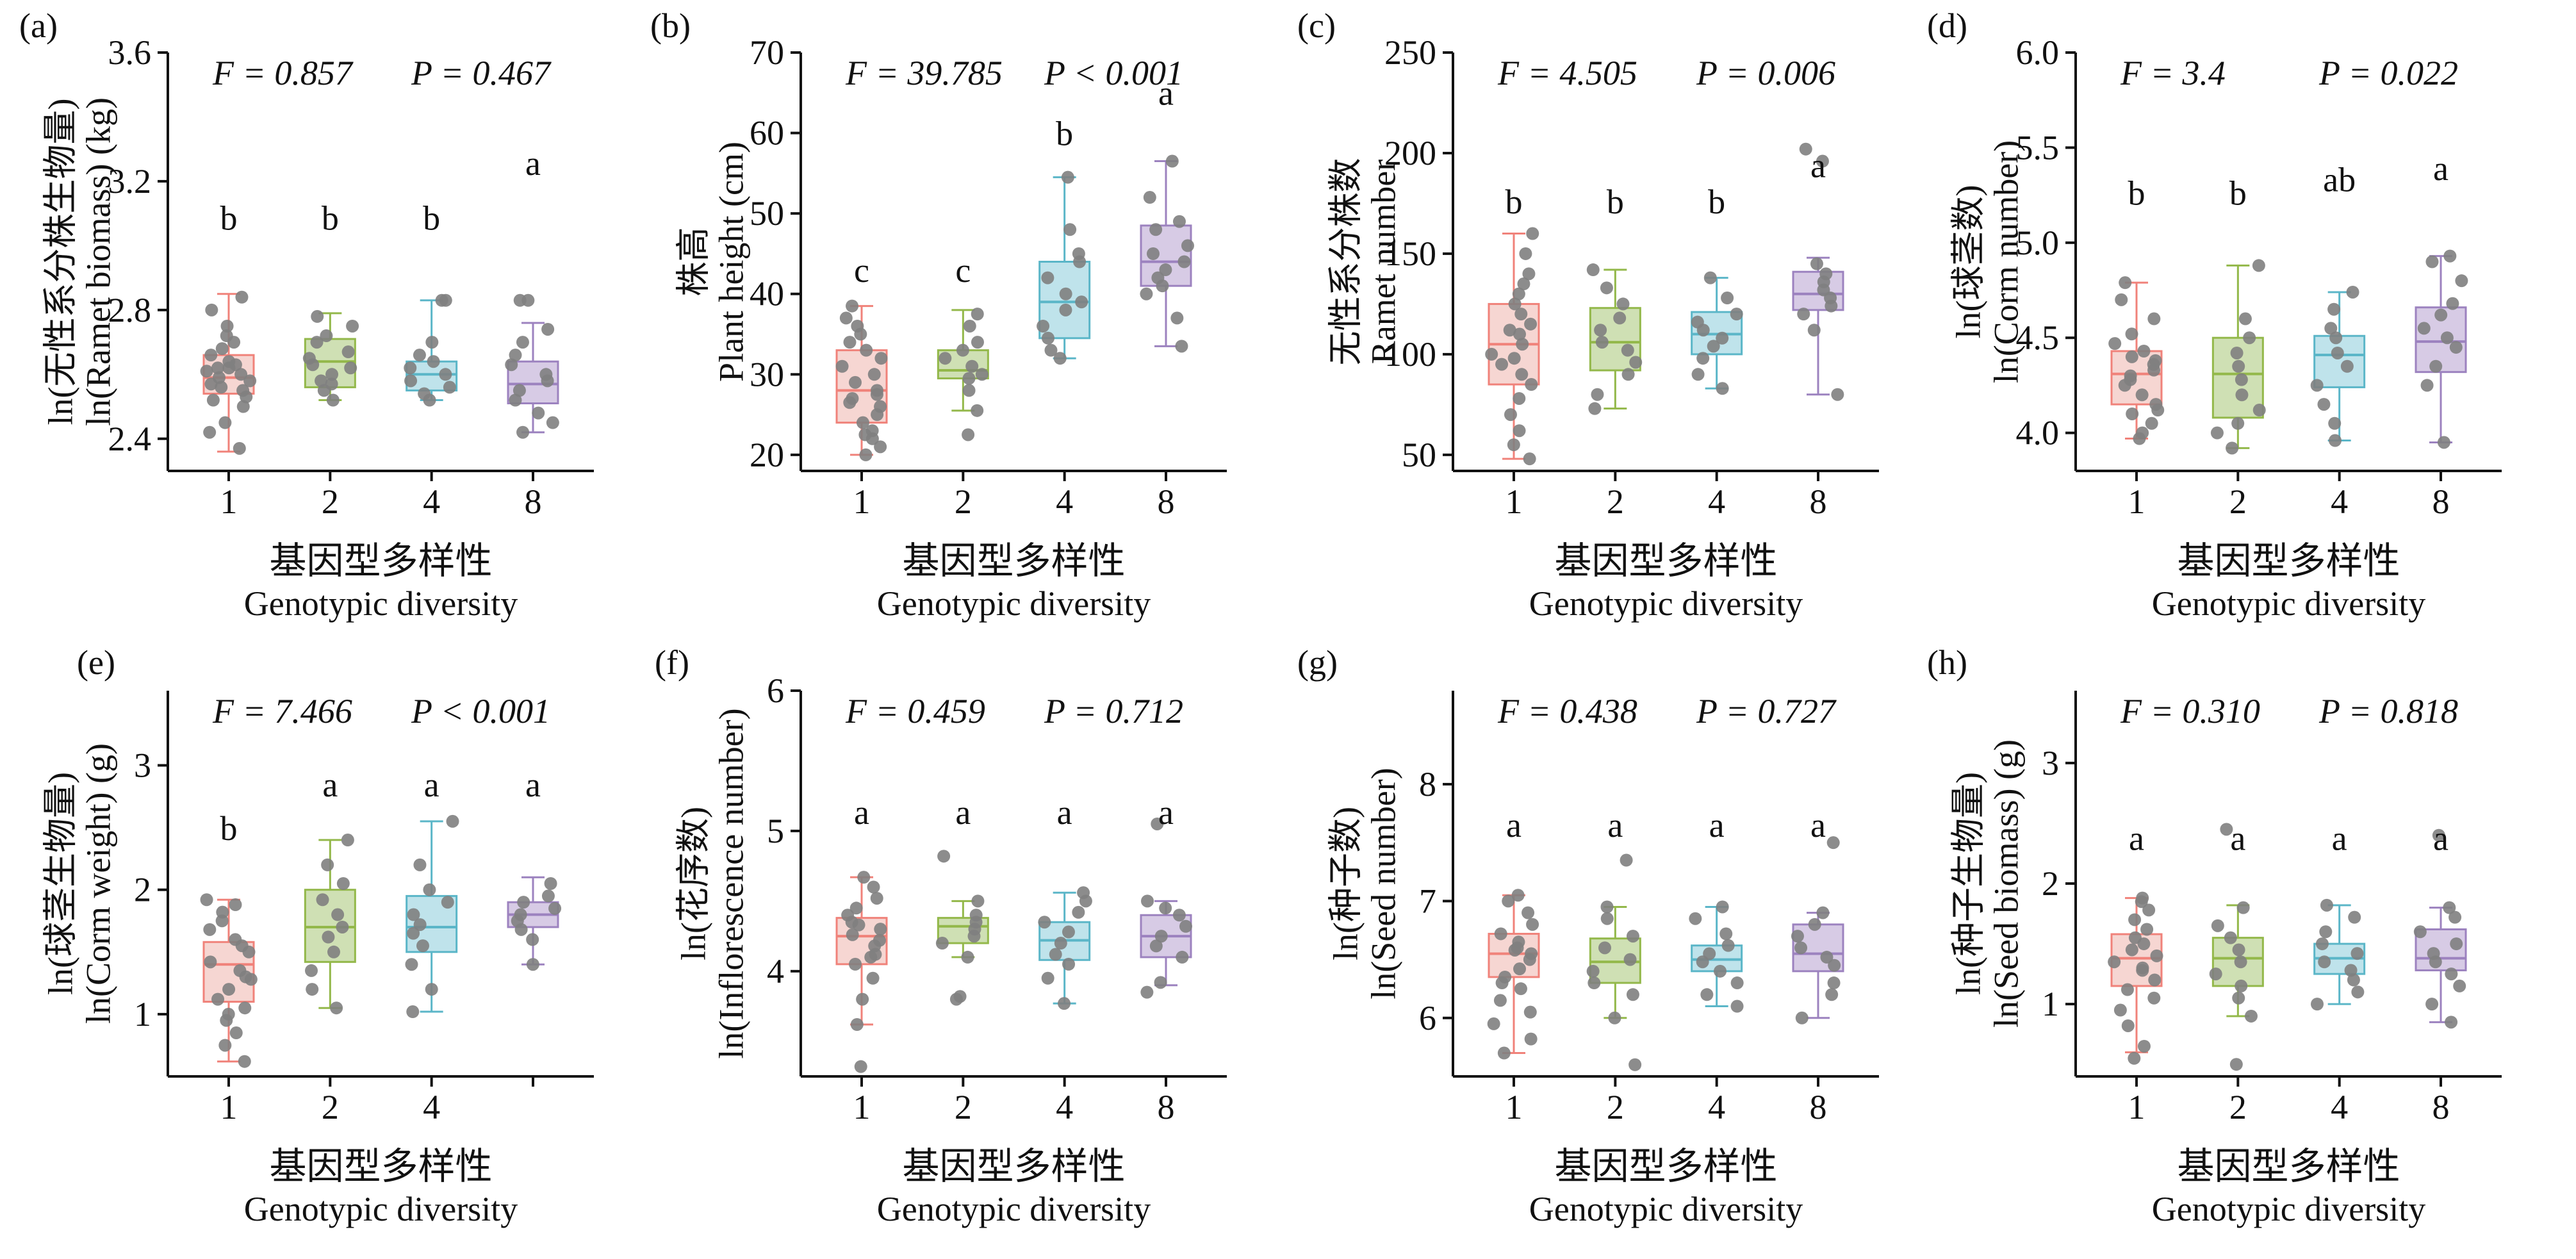 Image resolution: width=2576 pixels, height=1259 pixels. What do you see at coordinates (1665, 1166) in the screenshot?
I see `x-axis-label-cn: 基因型多样性` at bounding box center [1665, 1166].